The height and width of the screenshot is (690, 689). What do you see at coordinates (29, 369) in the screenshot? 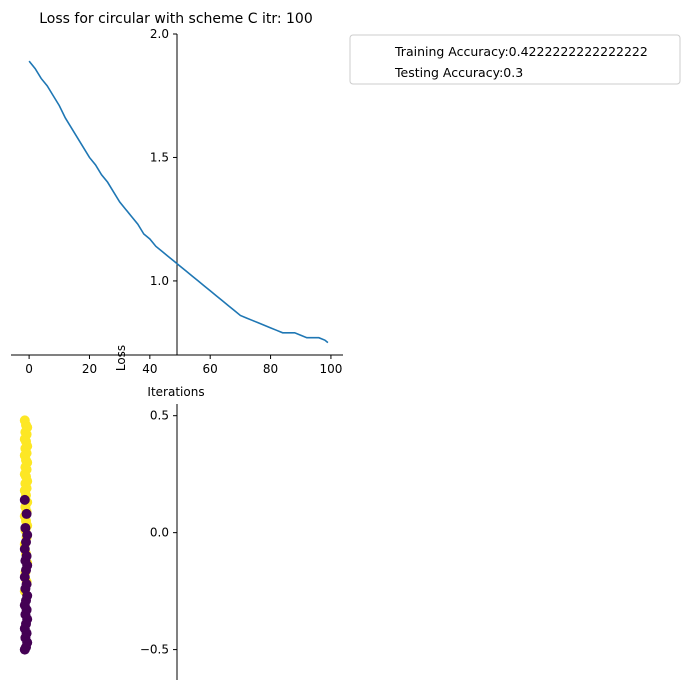
I see `x-tick-label: 0` at bounding box center [29, 369].